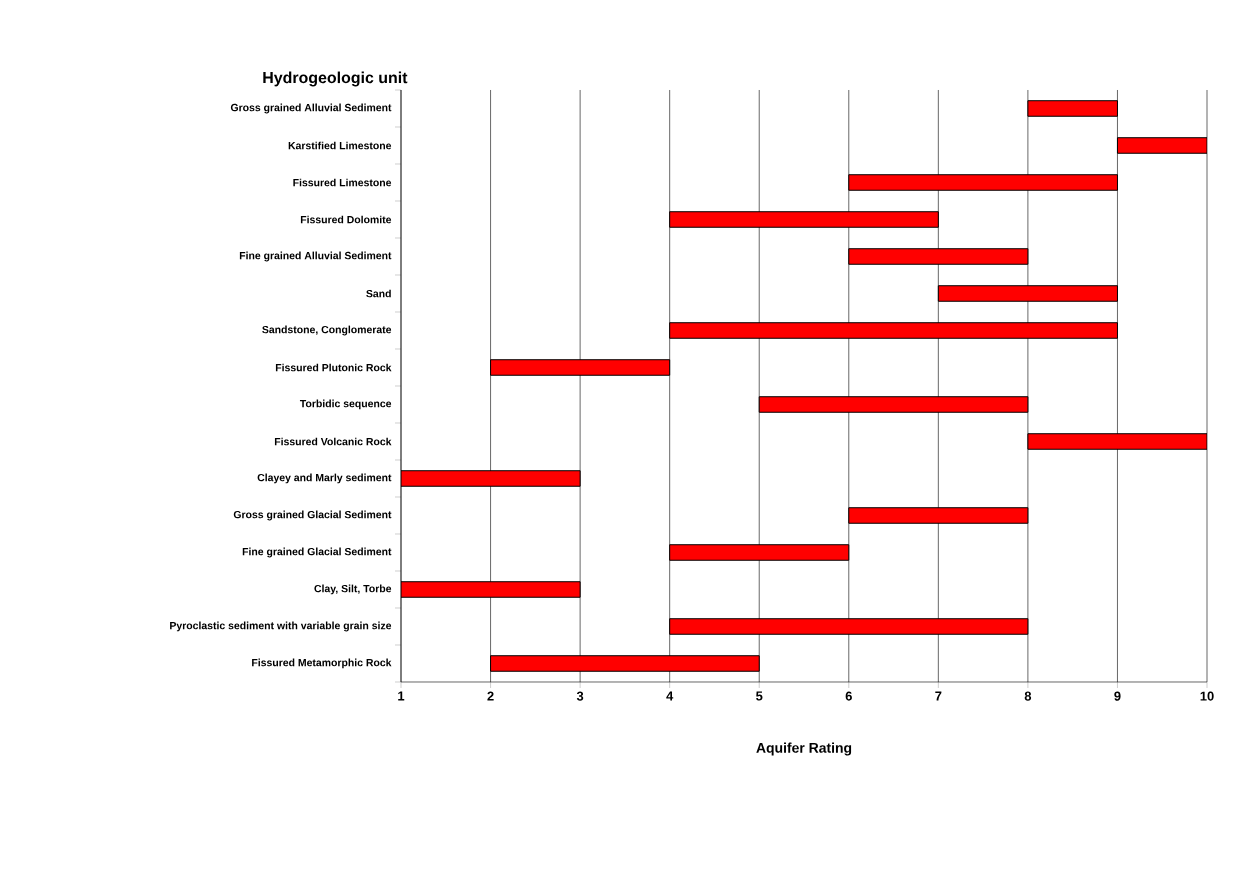 This screenshot has width=1247, height=875. Describe the element at coordinates (312, 515) in the screenshot. I see `y-tick-label: Gross grained Glacial Sediment` at that location.